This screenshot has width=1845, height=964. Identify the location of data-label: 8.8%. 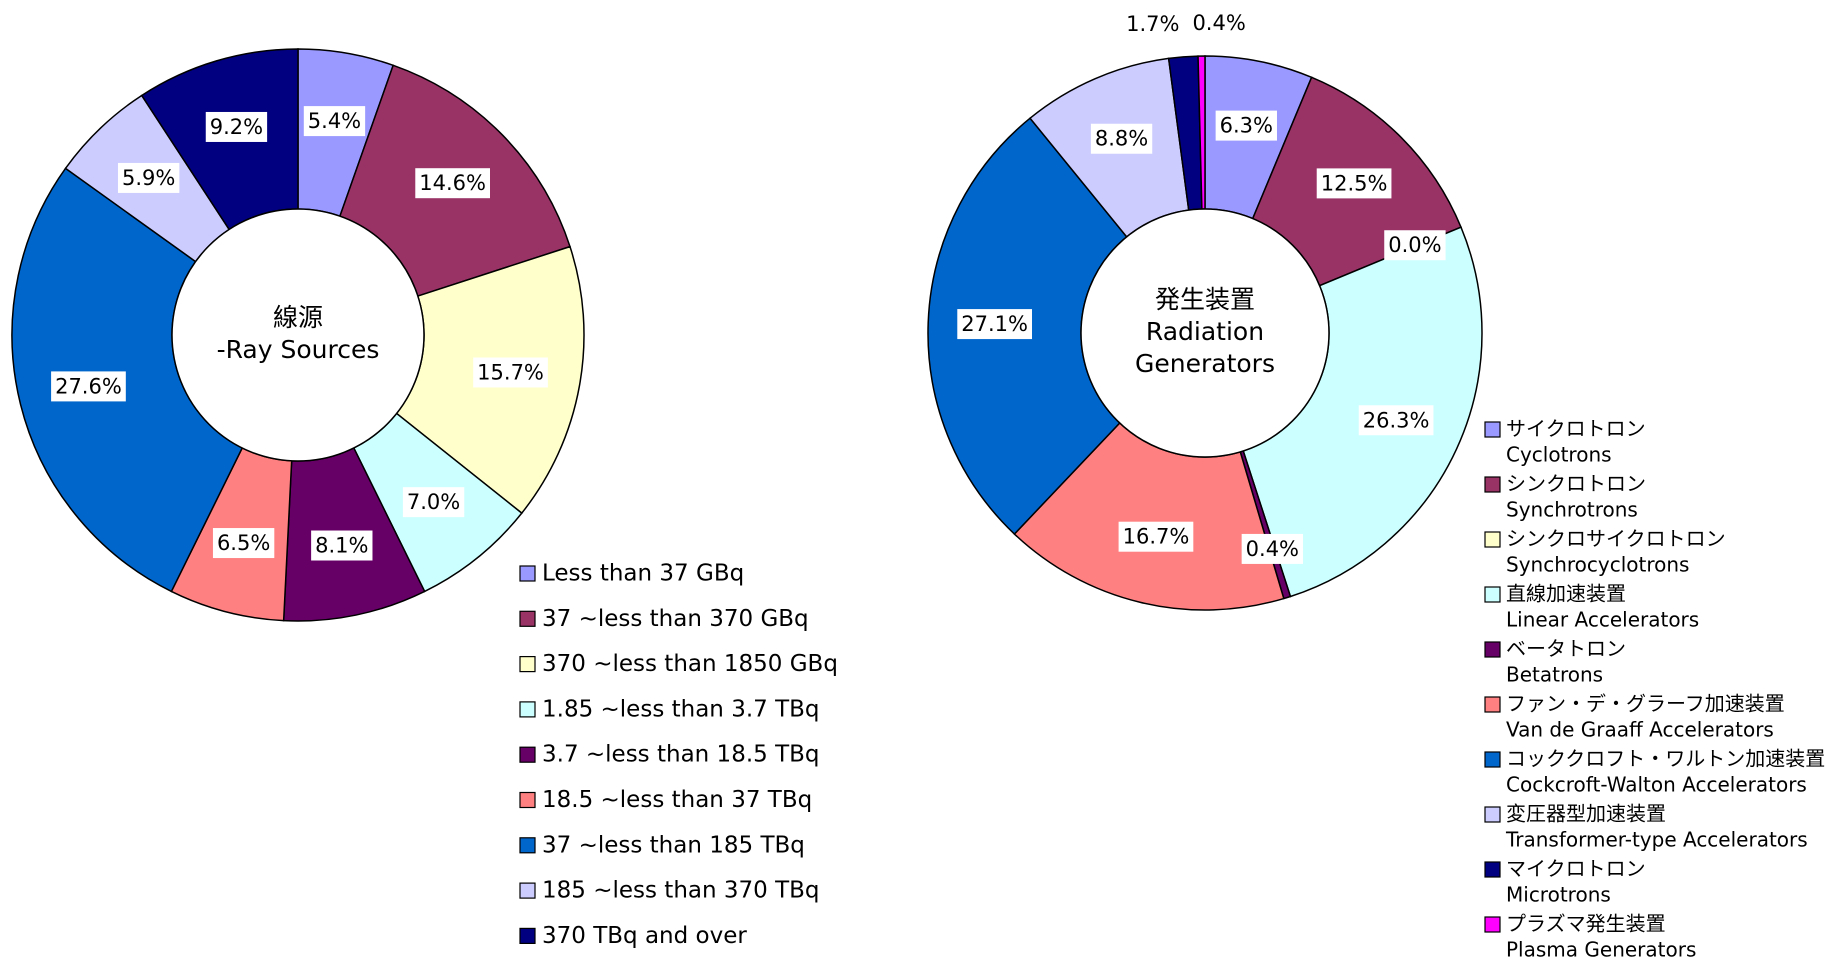
(1121, 139).